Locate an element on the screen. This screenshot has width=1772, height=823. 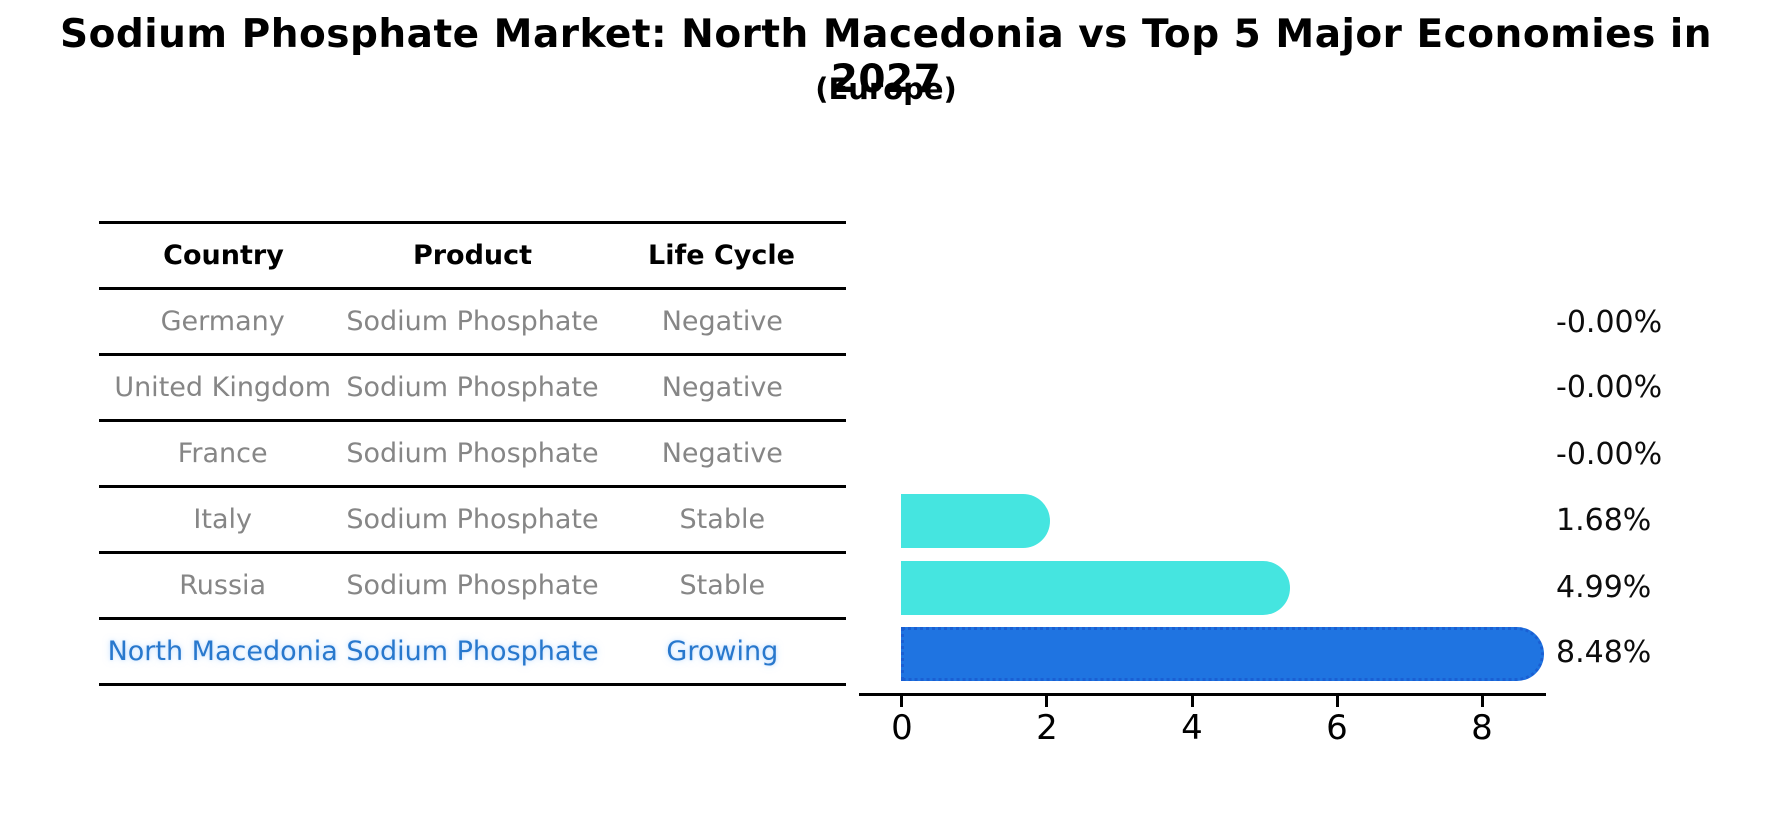
cell-life-cycle: Growing is located at coordinates (722, 651).